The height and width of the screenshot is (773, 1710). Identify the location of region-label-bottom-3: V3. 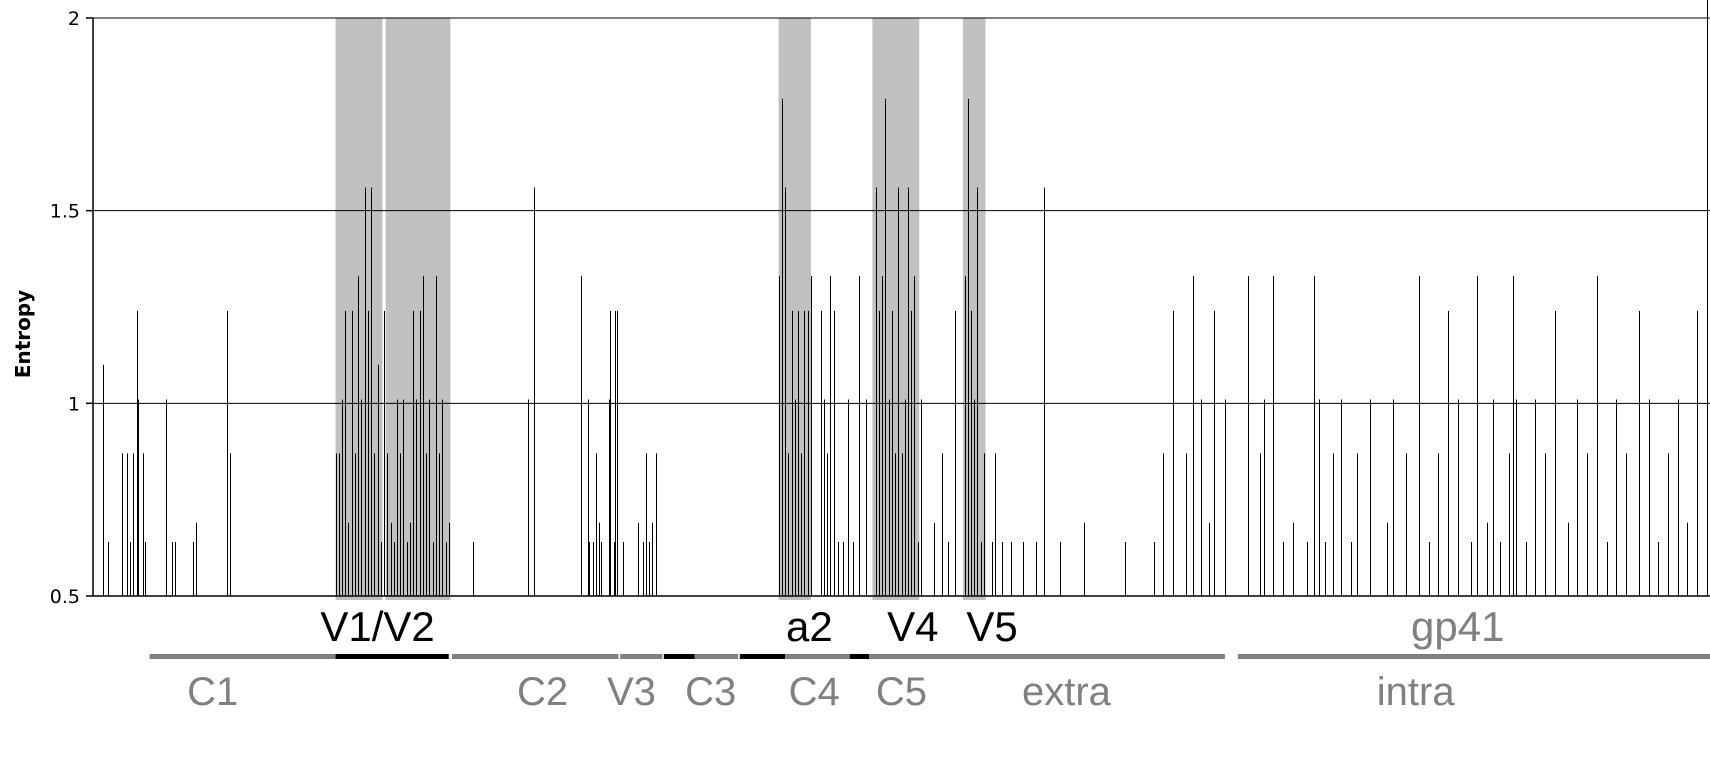
(631, 692).